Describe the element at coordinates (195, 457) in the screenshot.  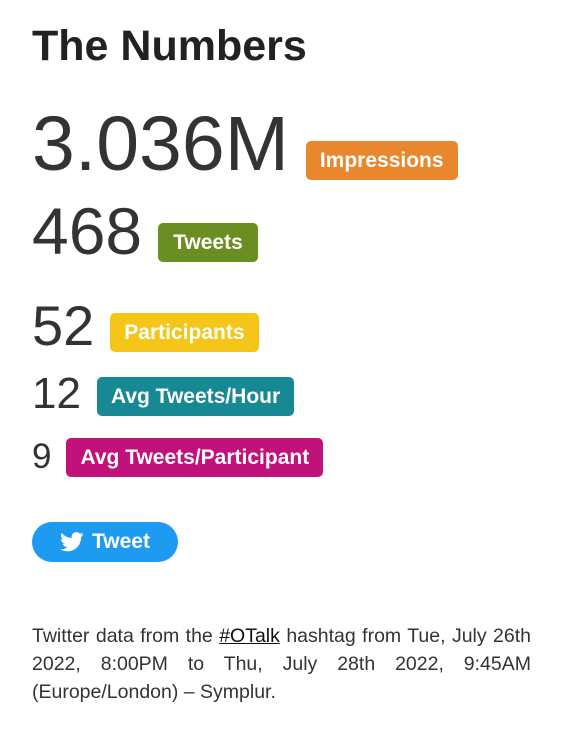
I see `stat-badge-avg-tweets-participant: Avg Tweets/Participant` at that location.